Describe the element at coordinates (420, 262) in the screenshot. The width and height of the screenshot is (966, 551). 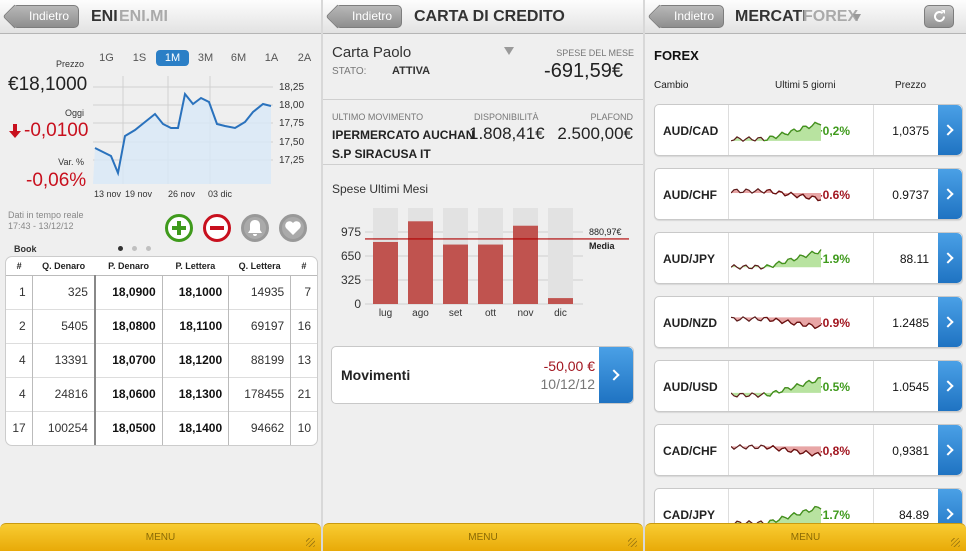
I see `bar-ago` at that location.